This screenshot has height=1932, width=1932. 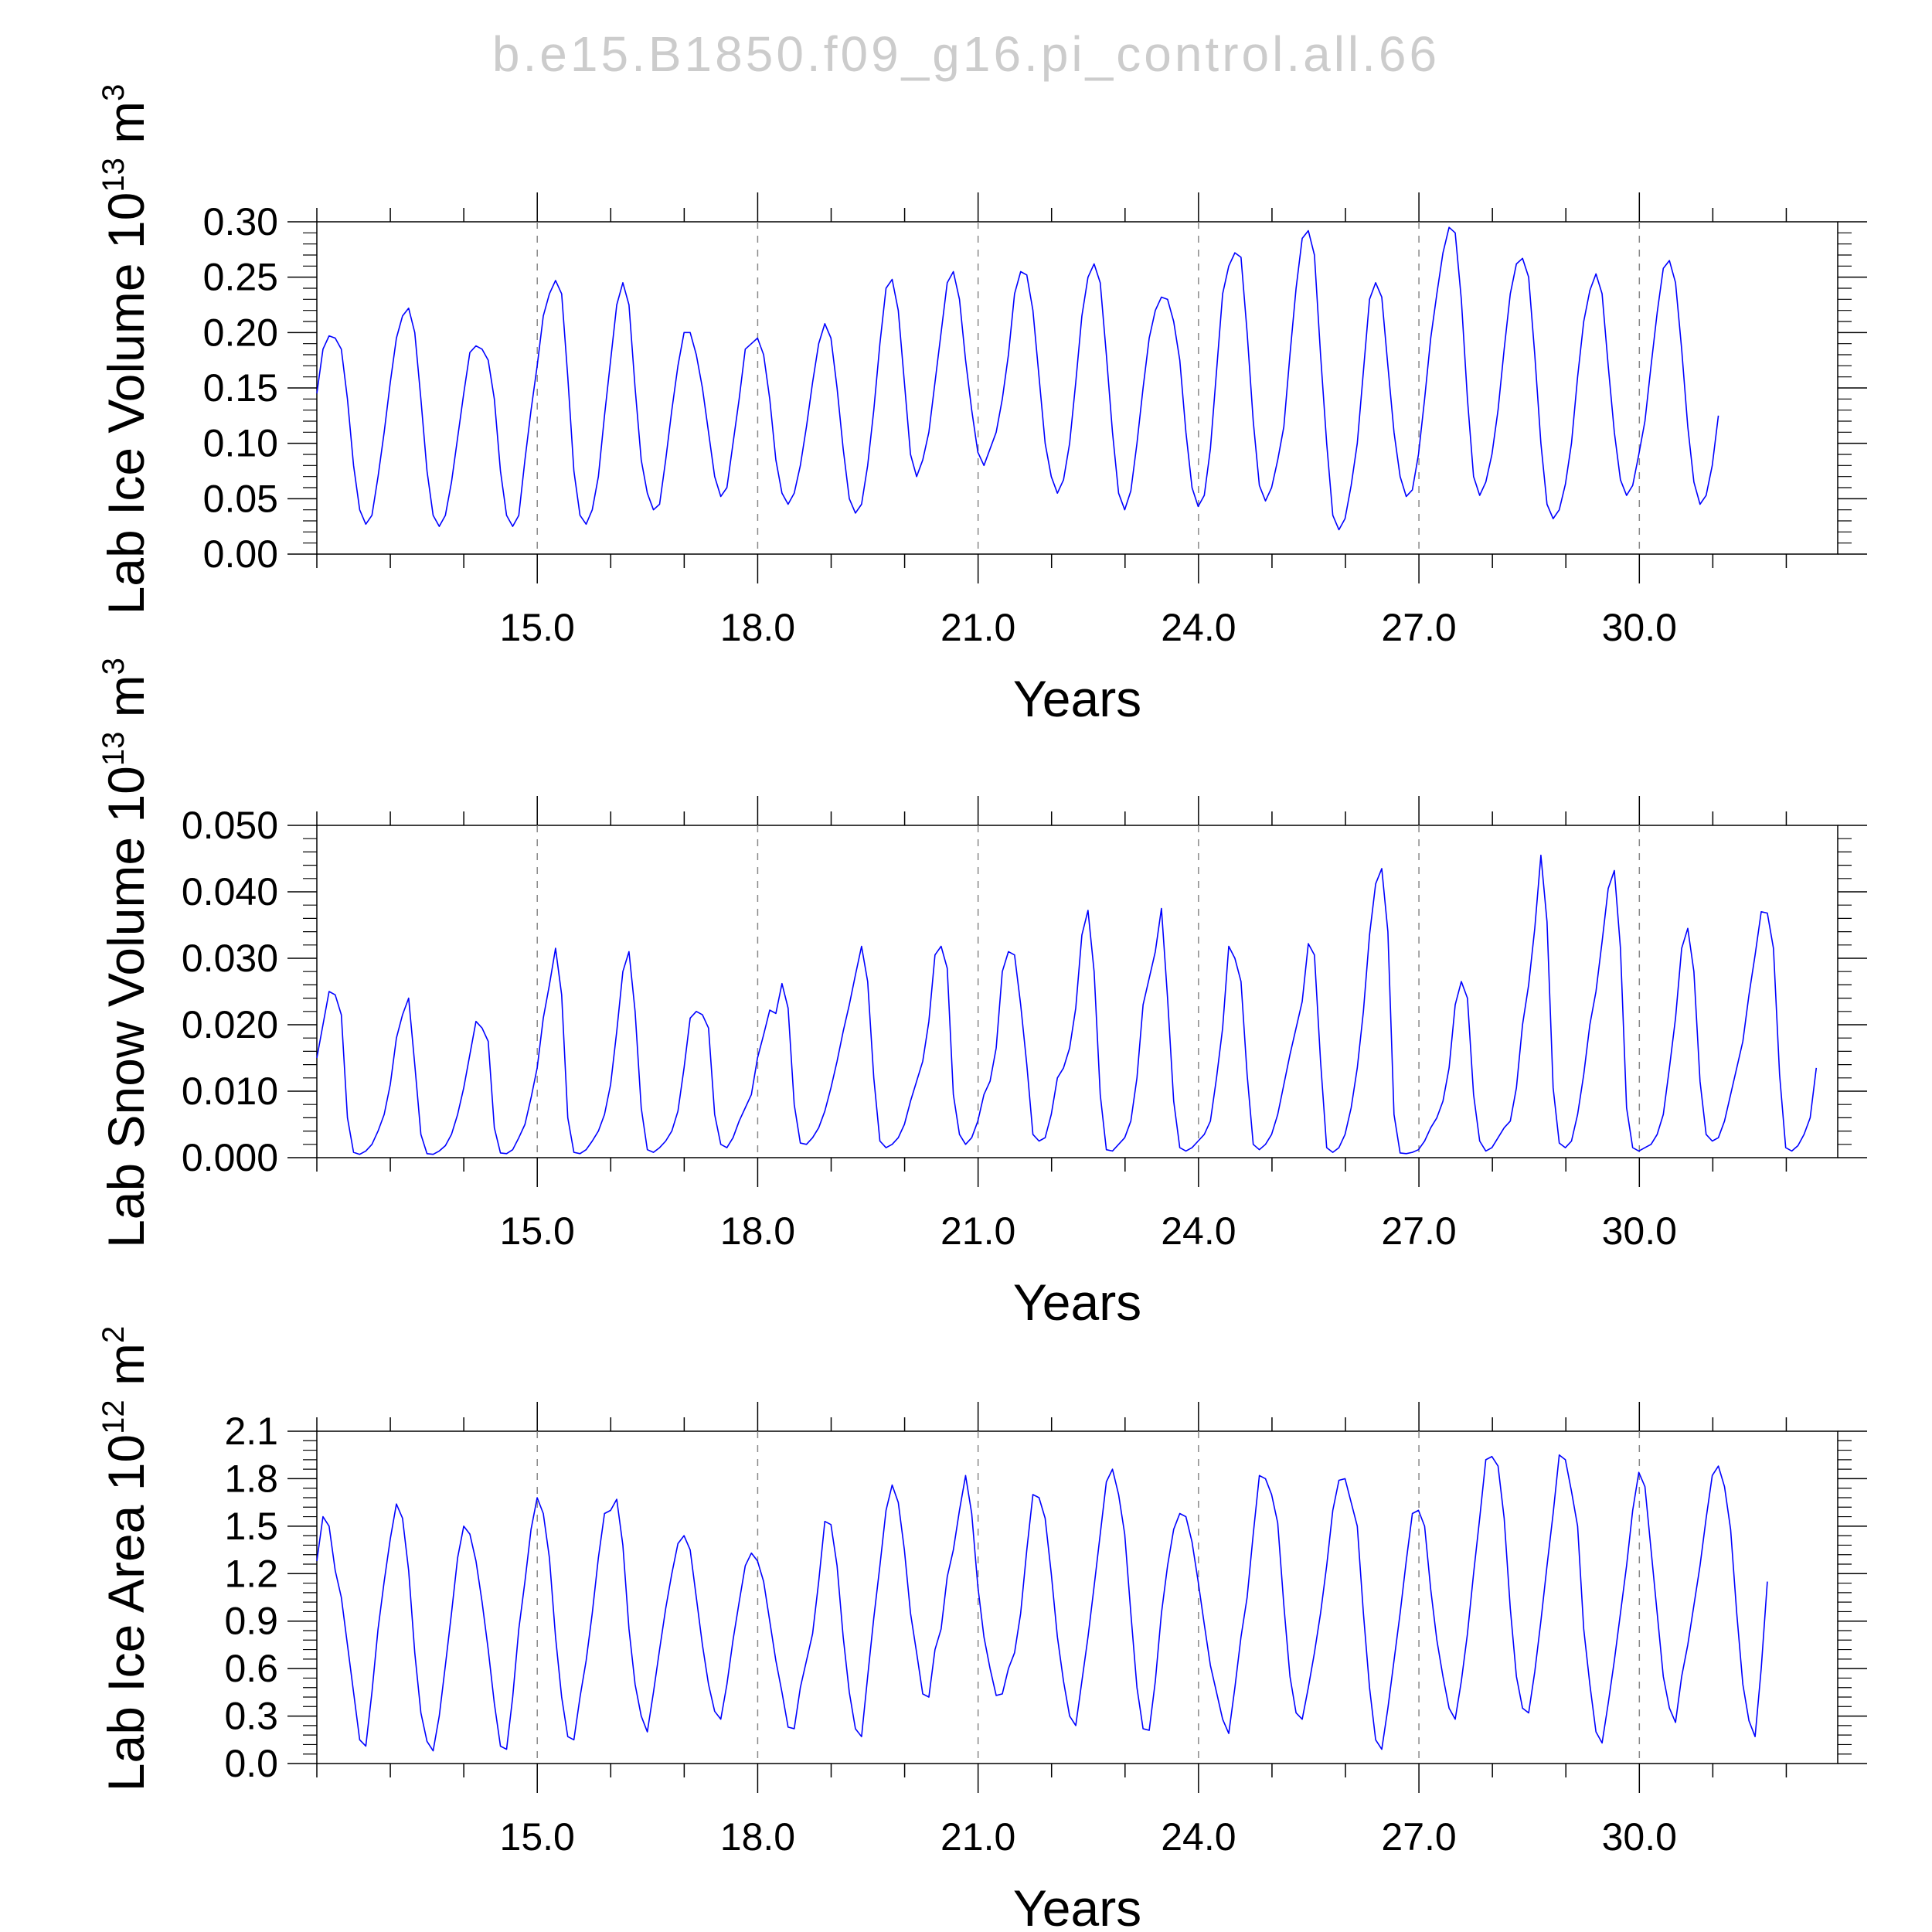 What do you see at coordinates (241, 499) in the screenshot?
I see `y-tick-label: 0.05` at bounding box center [241, 499].